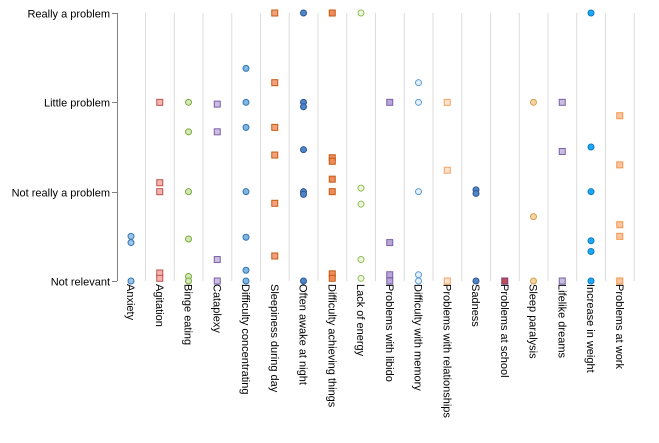 This screenshot has height=443, width=659. Describe the element at coordinates (561, 321) in the screenshot. I see `x-tick-label: Lifelike dreams` at that location.